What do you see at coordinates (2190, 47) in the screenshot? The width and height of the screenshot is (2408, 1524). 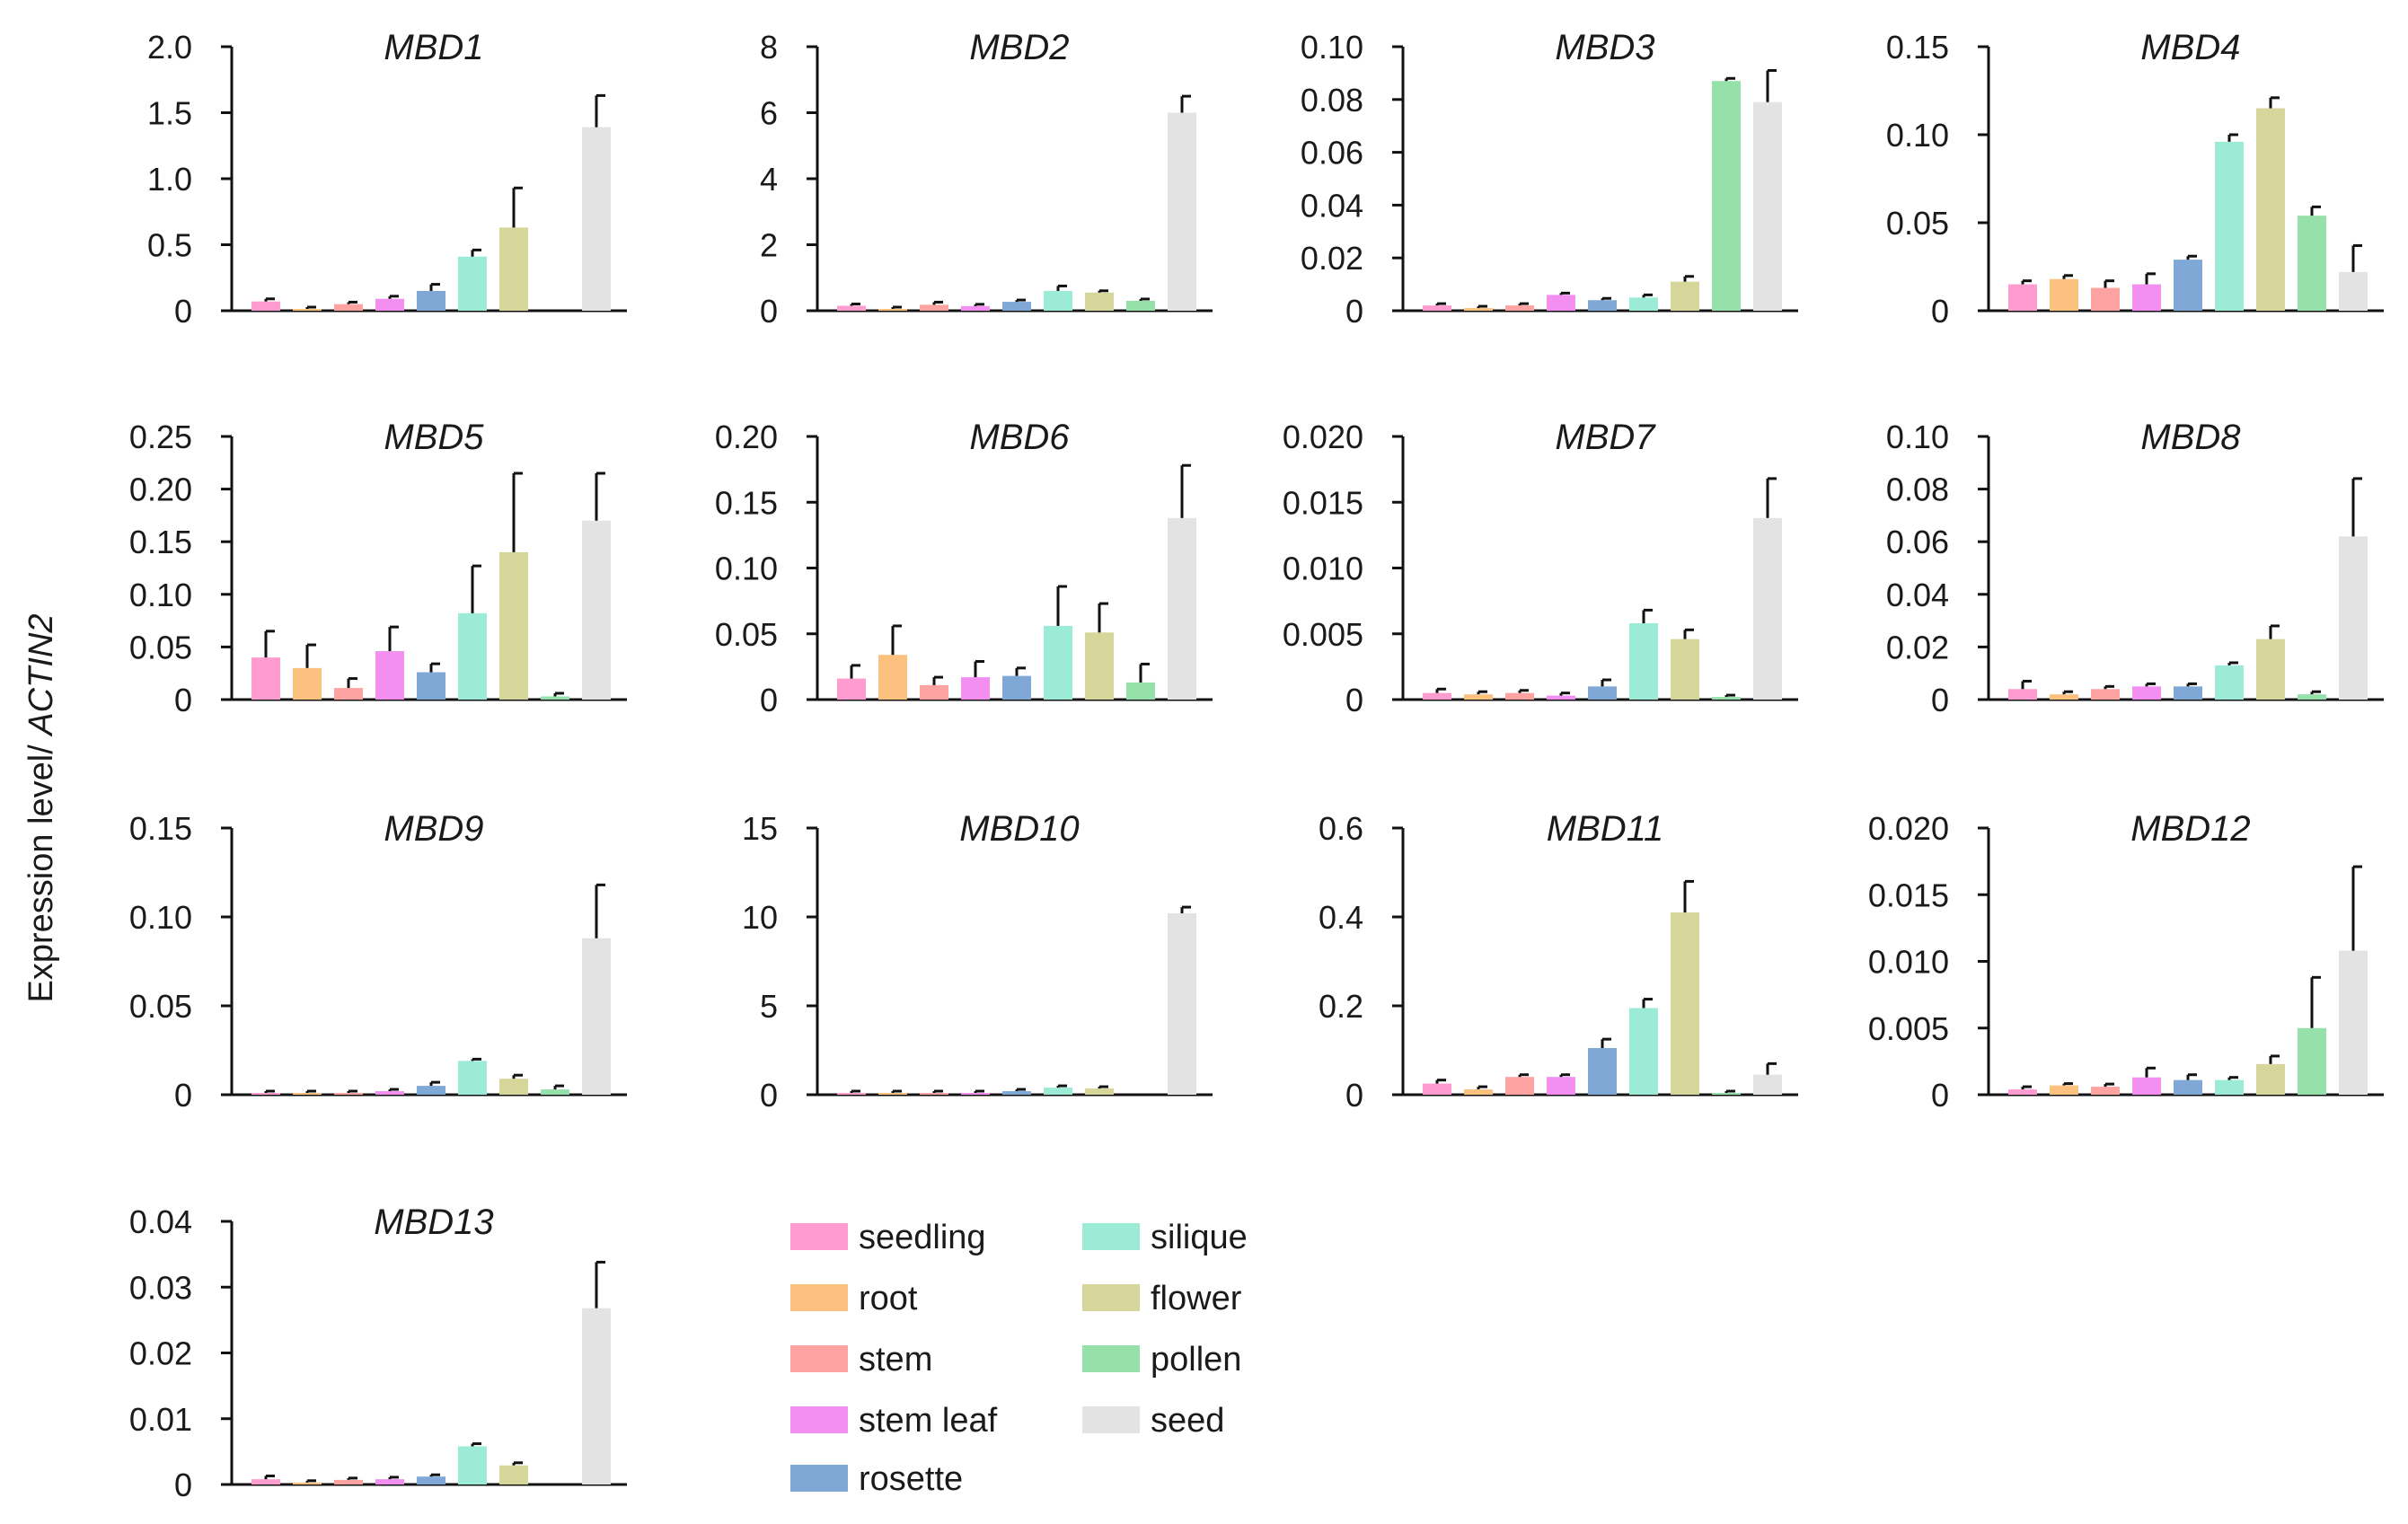 I see `panel-title: MBD4` at bounding box center [2190, 47].